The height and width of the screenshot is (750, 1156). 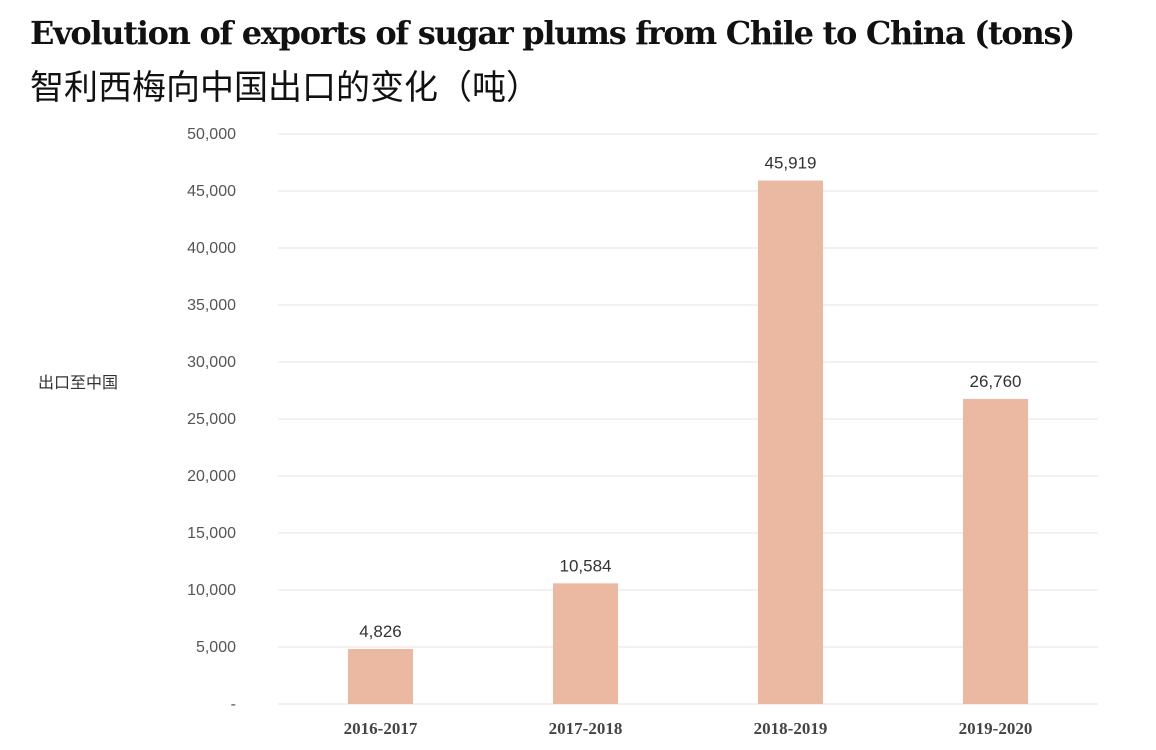 I want to click on x-category-label: 2019-2020, so click(x=996, y=728).